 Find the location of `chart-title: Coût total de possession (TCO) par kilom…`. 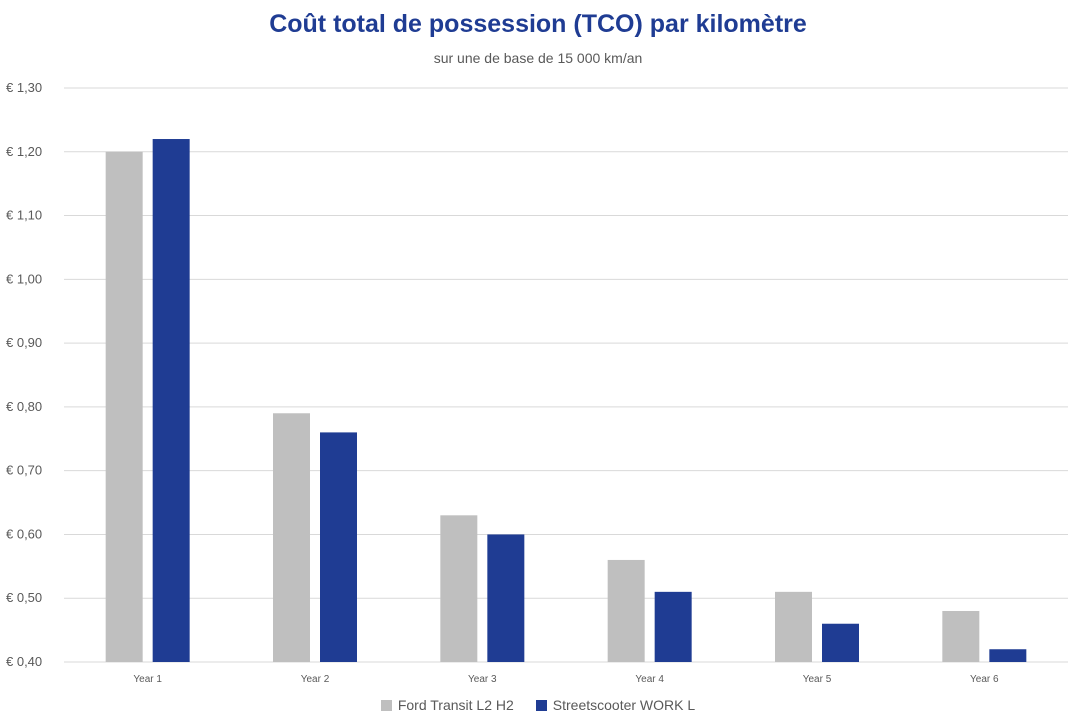

chart-title: Coût total de possession (TCO) par kilom… is located at coordinates (538, 24).